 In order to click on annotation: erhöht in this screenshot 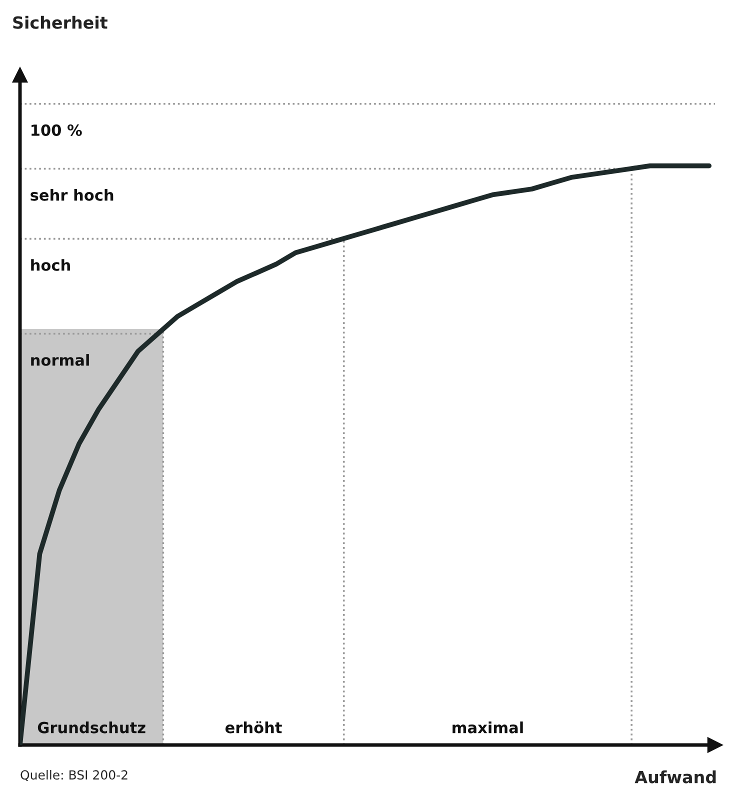, I will do `click(253, 727)`.